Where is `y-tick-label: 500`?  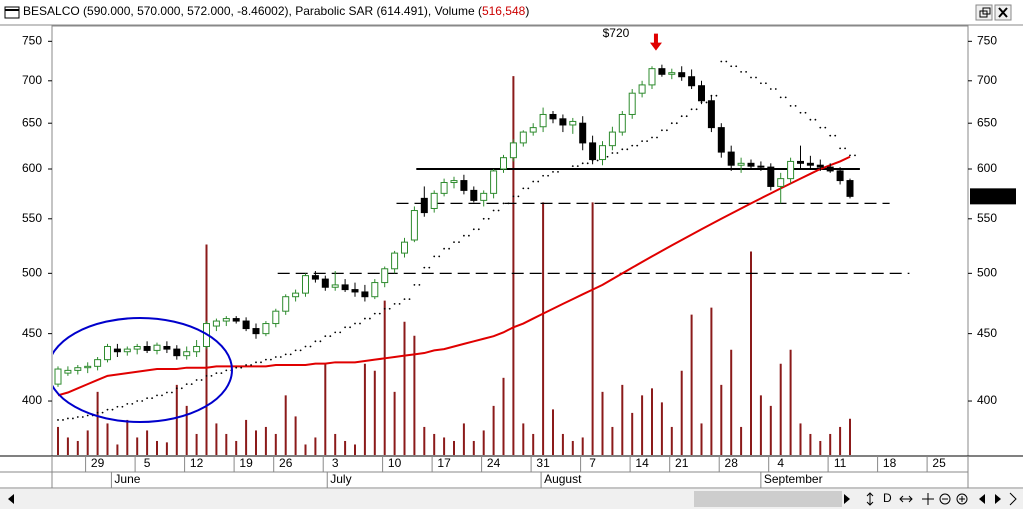
y-tick-label: 500 is located at coordinates (32, 273).